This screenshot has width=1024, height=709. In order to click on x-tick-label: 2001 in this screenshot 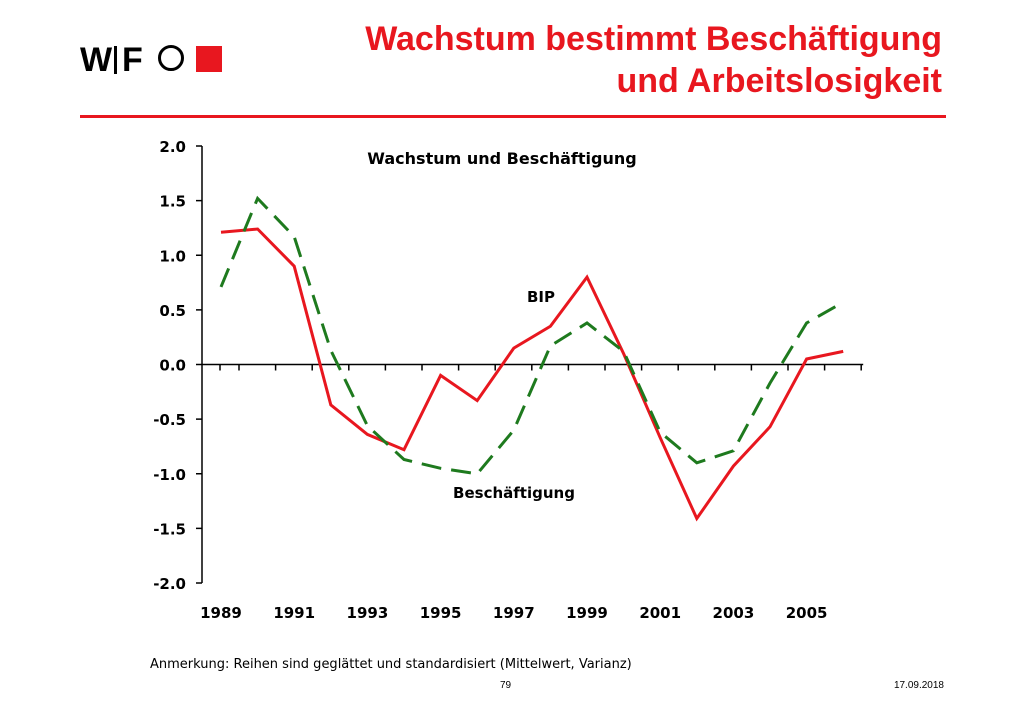, I will do `click(660, 613)`.